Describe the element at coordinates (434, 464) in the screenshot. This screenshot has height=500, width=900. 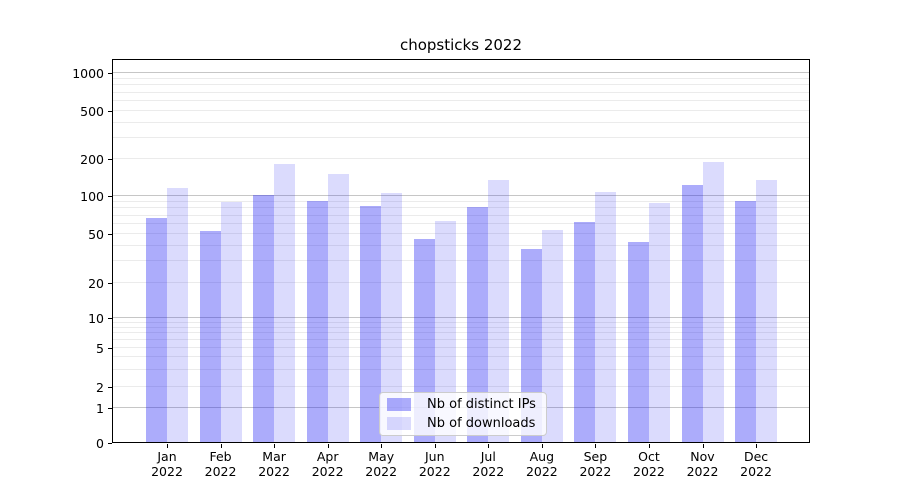
I see `x-tick-label: Jun 2022` at that location.